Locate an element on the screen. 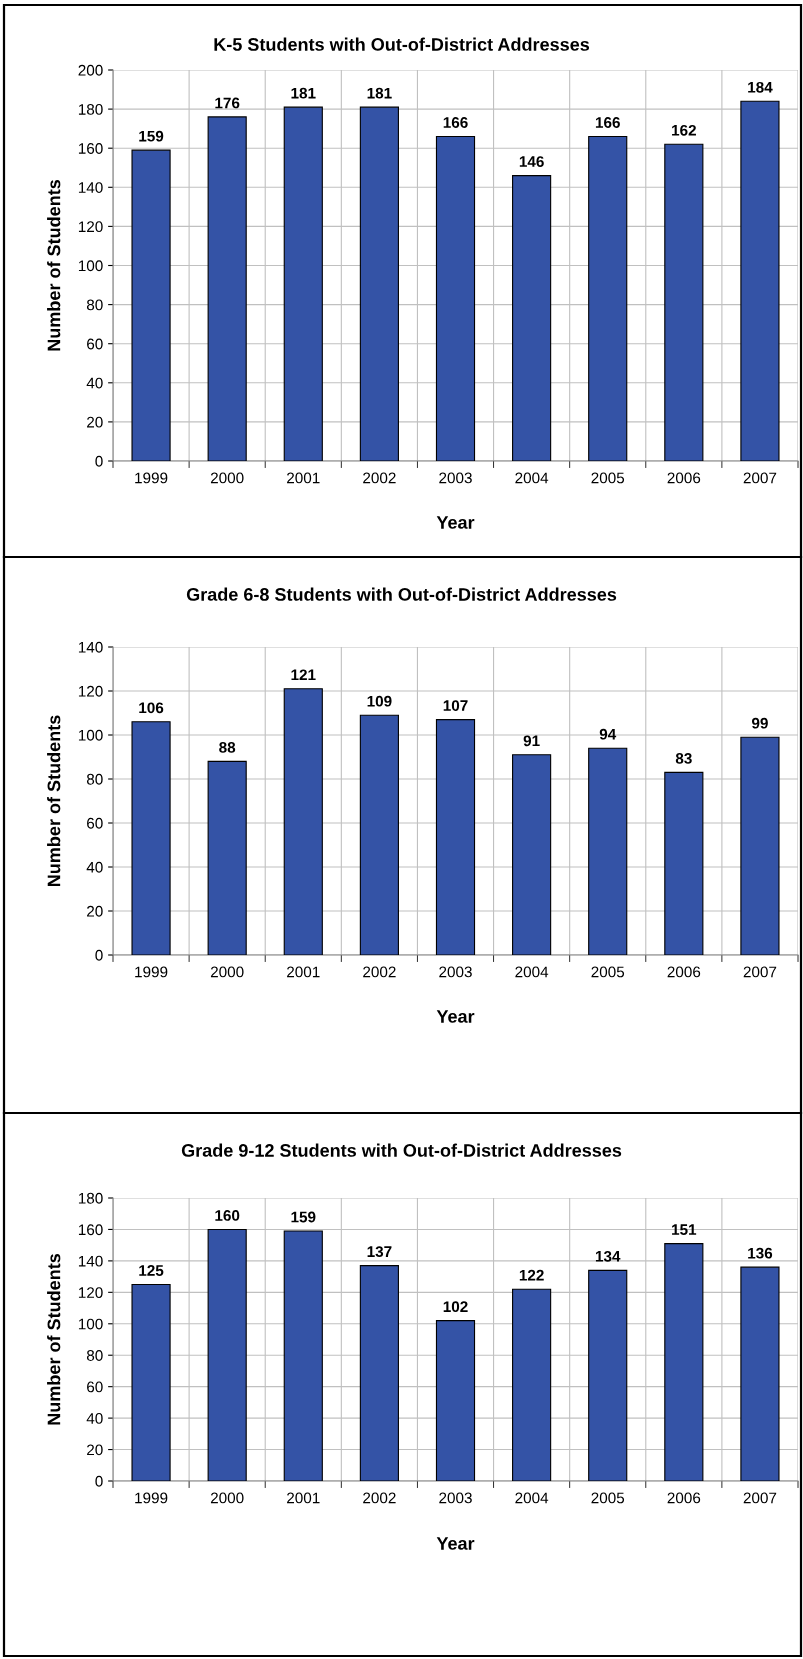 Image resolution: width=803 pixels, height=1659 pixels. data-label: 121 is located at coordinates (303, 675).